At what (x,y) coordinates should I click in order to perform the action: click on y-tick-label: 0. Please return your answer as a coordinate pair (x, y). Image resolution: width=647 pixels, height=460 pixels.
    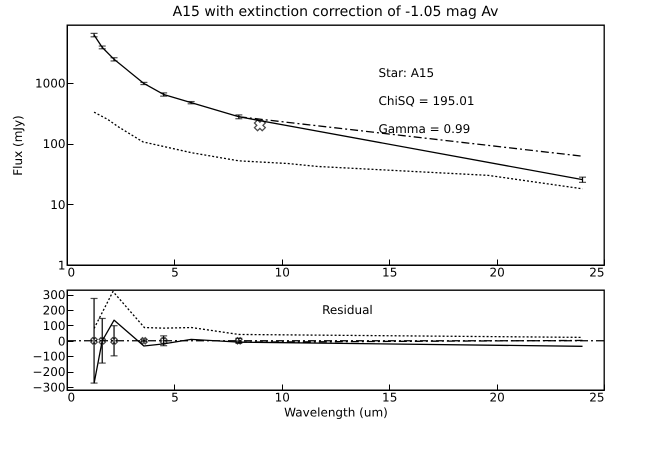
    Looking at the image, I should click on (62, 341).